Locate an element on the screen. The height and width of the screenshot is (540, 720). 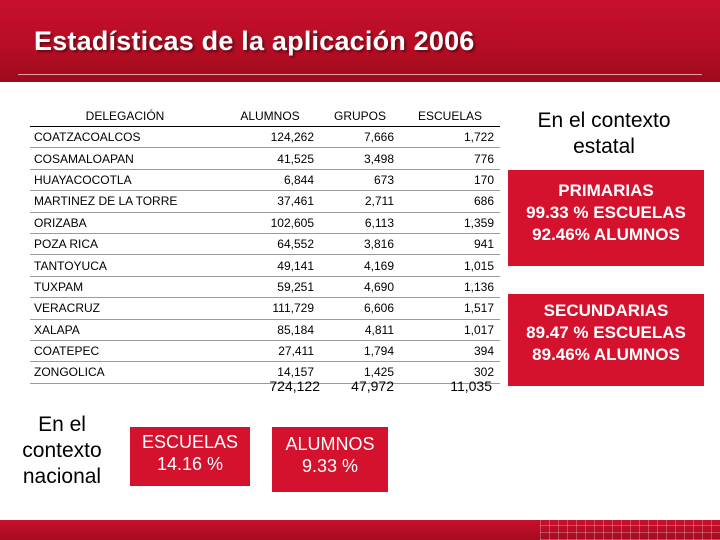
total-alumnos: 724,122 is located at coordinates (294, 386).